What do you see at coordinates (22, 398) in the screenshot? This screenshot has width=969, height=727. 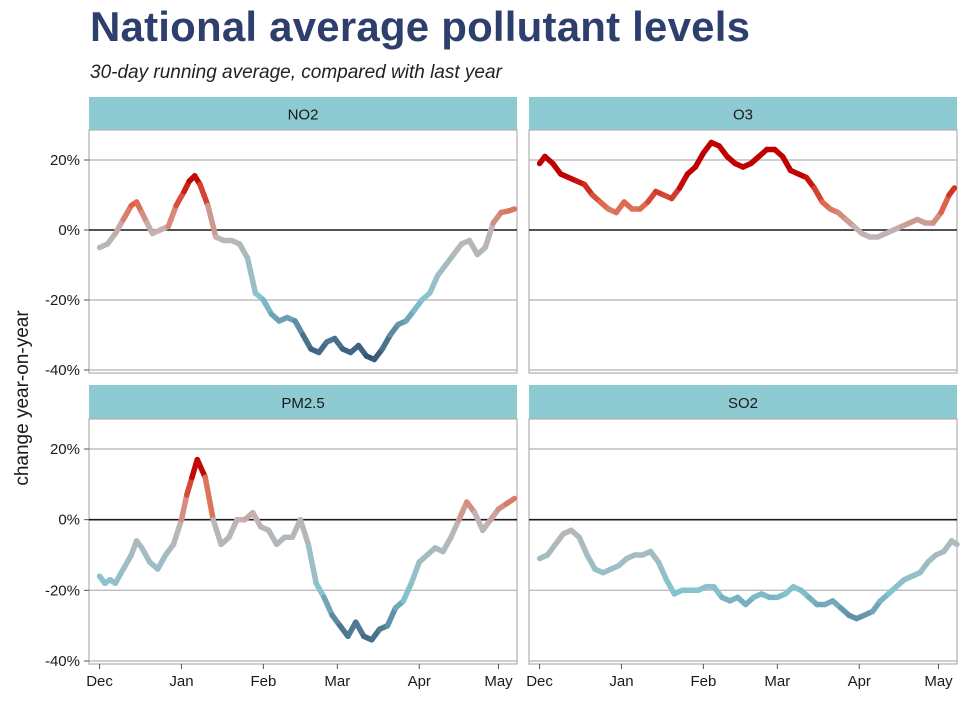 I see `y-axis-title: change year-on-year` at bounding box center [22, 398].